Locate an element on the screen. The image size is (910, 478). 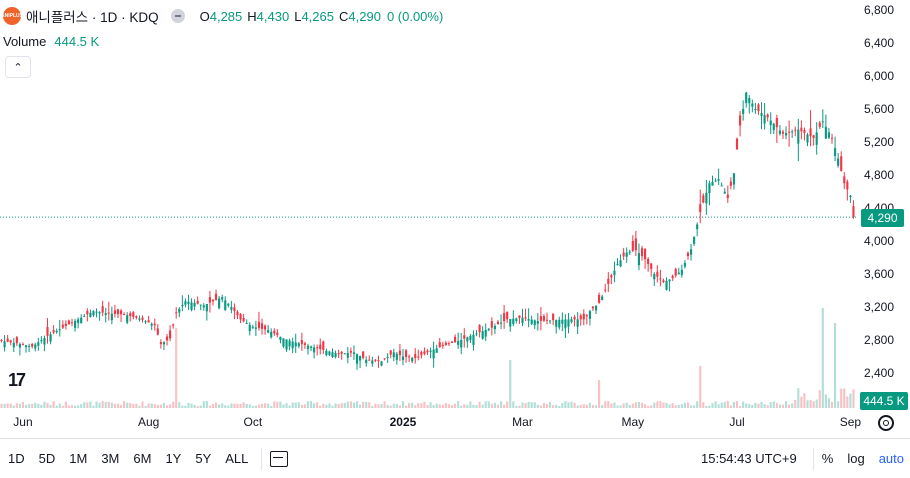
range-1m-button: 1M is located at coordinates (78, 458).